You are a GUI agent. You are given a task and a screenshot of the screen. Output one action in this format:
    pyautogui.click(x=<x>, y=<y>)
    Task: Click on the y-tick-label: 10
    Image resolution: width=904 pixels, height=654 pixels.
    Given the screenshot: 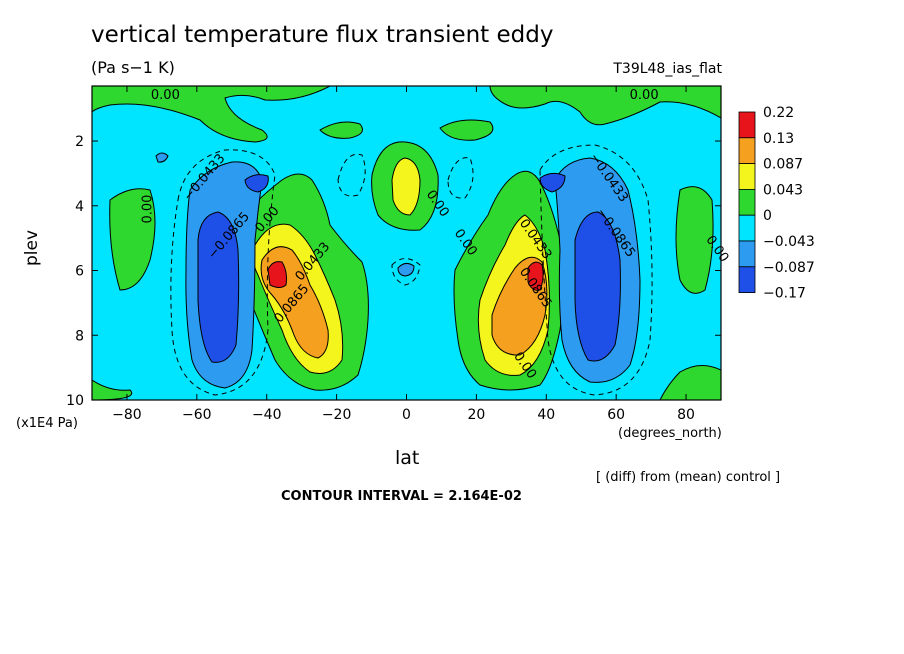 What is the action you would take?
    pyautogui.click(x=75, y=401)
    